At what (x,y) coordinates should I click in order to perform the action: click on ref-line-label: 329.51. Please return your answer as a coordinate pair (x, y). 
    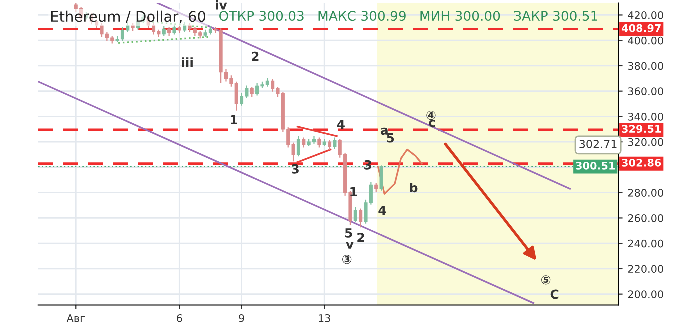
    Looking at the image, I should click on (641, 129).